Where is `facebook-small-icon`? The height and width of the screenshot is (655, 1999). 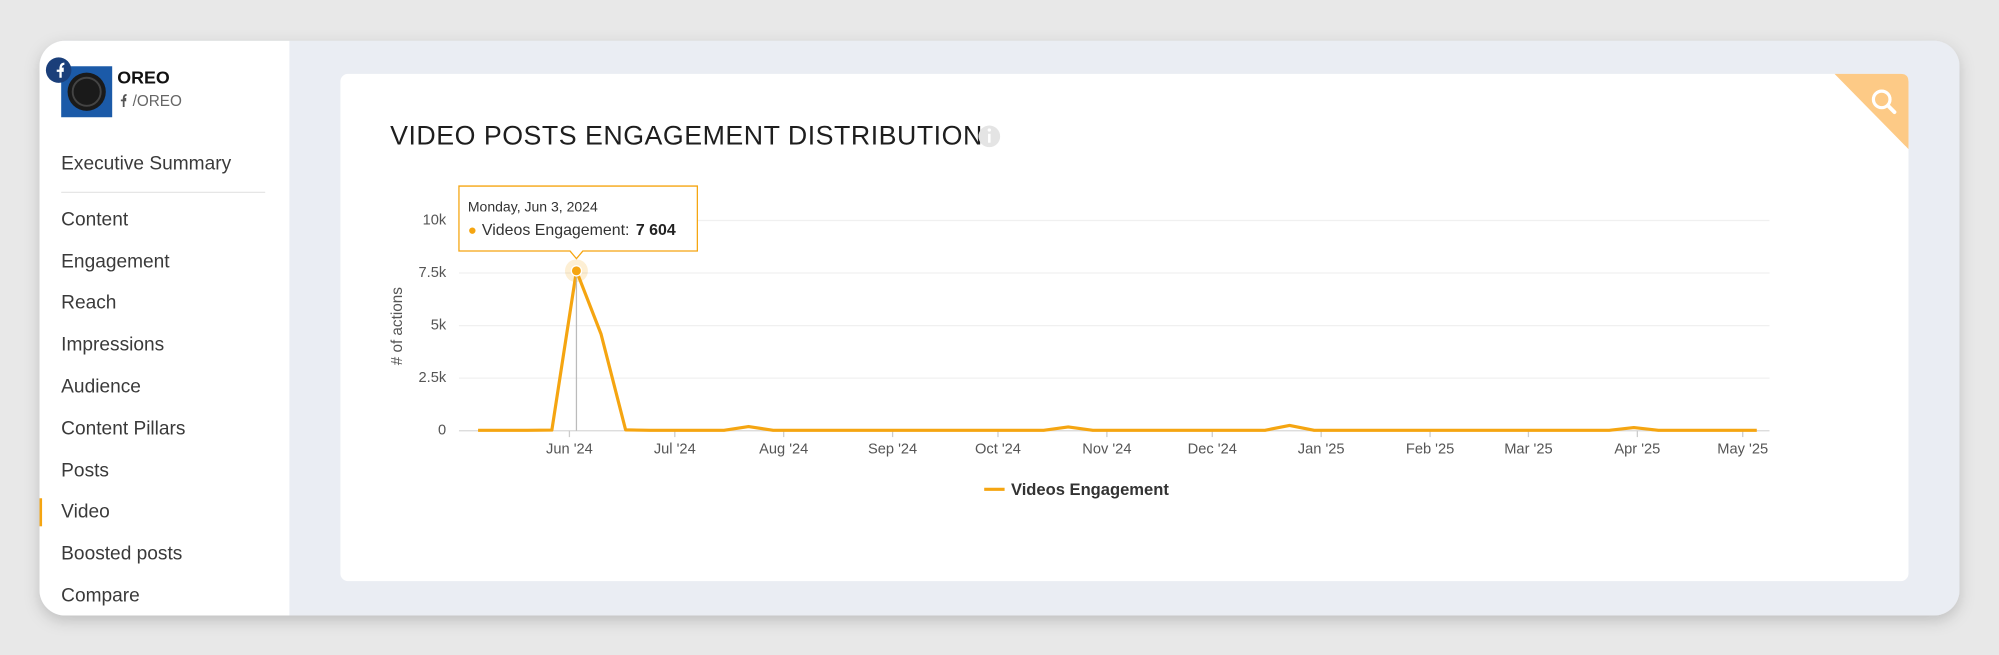
facebook-small-icon is located at coordinates (123, 101).